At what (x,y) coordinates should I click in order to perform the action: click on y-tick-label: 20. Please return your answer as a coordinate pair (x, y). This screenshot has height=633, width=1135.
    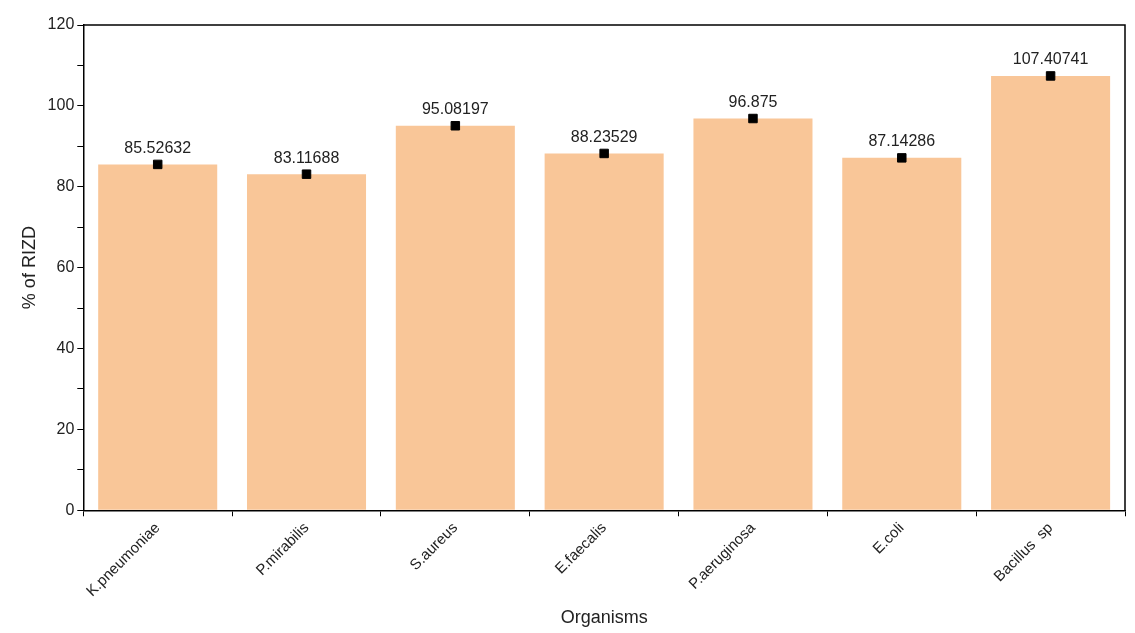
    Looking at the image, I should click on (65, 428).